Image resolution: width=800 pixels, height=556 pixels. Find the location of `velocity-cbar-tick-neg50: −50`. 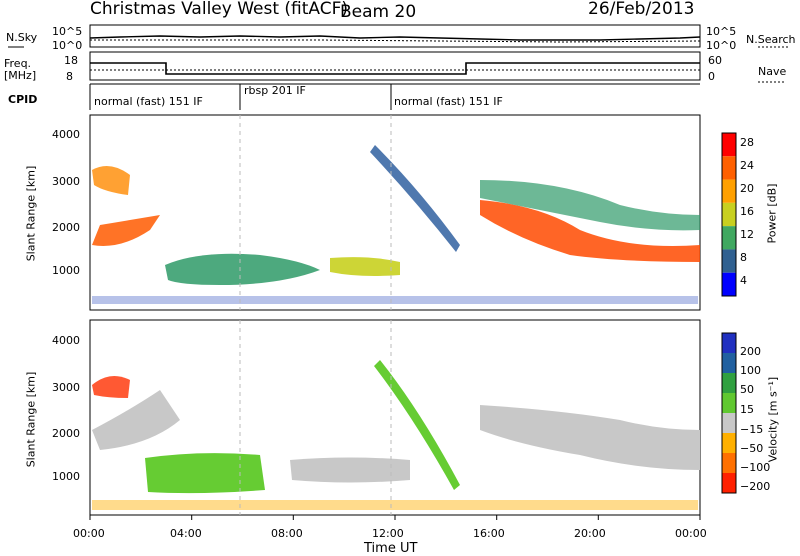

velocity-cbar-tick-neg50: −50 is located at coordinates (752, 448).